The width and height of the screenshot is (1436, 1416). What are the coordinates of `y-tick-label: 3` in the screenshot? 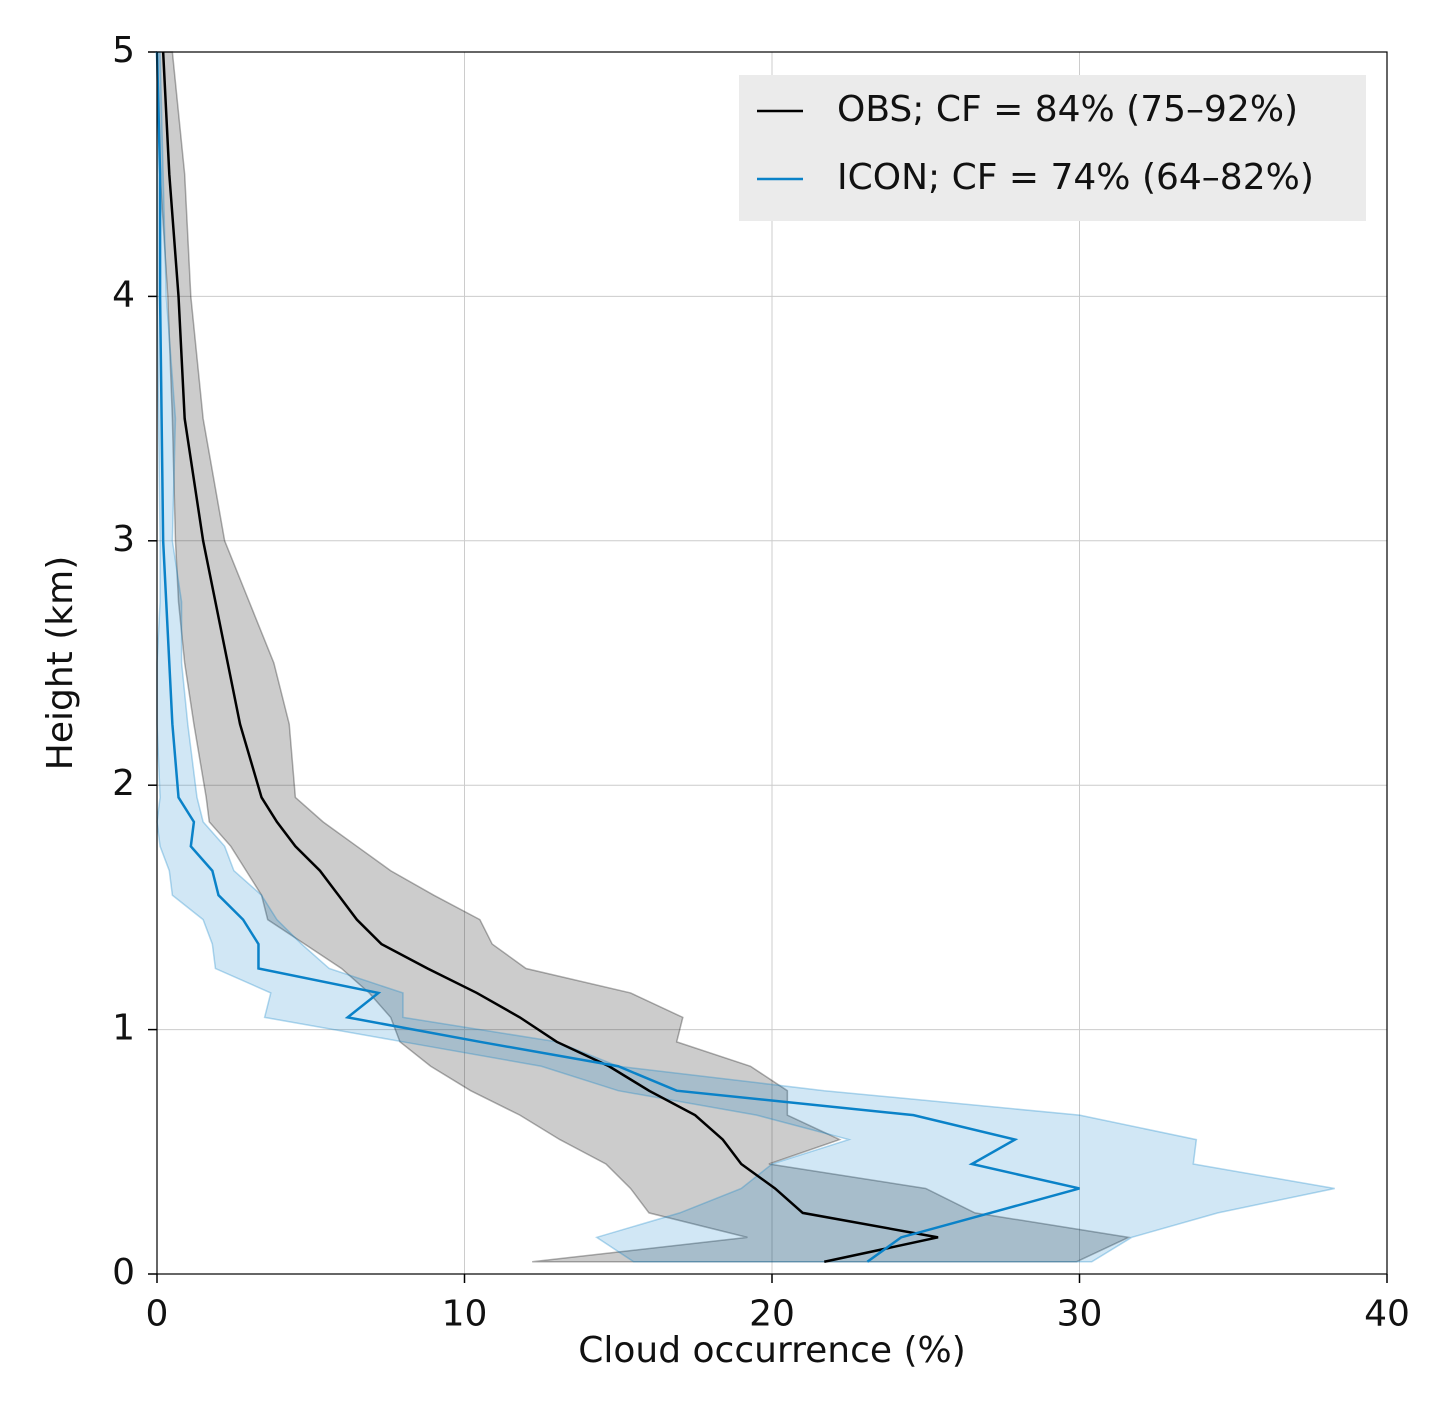 It's located at (123, 539).